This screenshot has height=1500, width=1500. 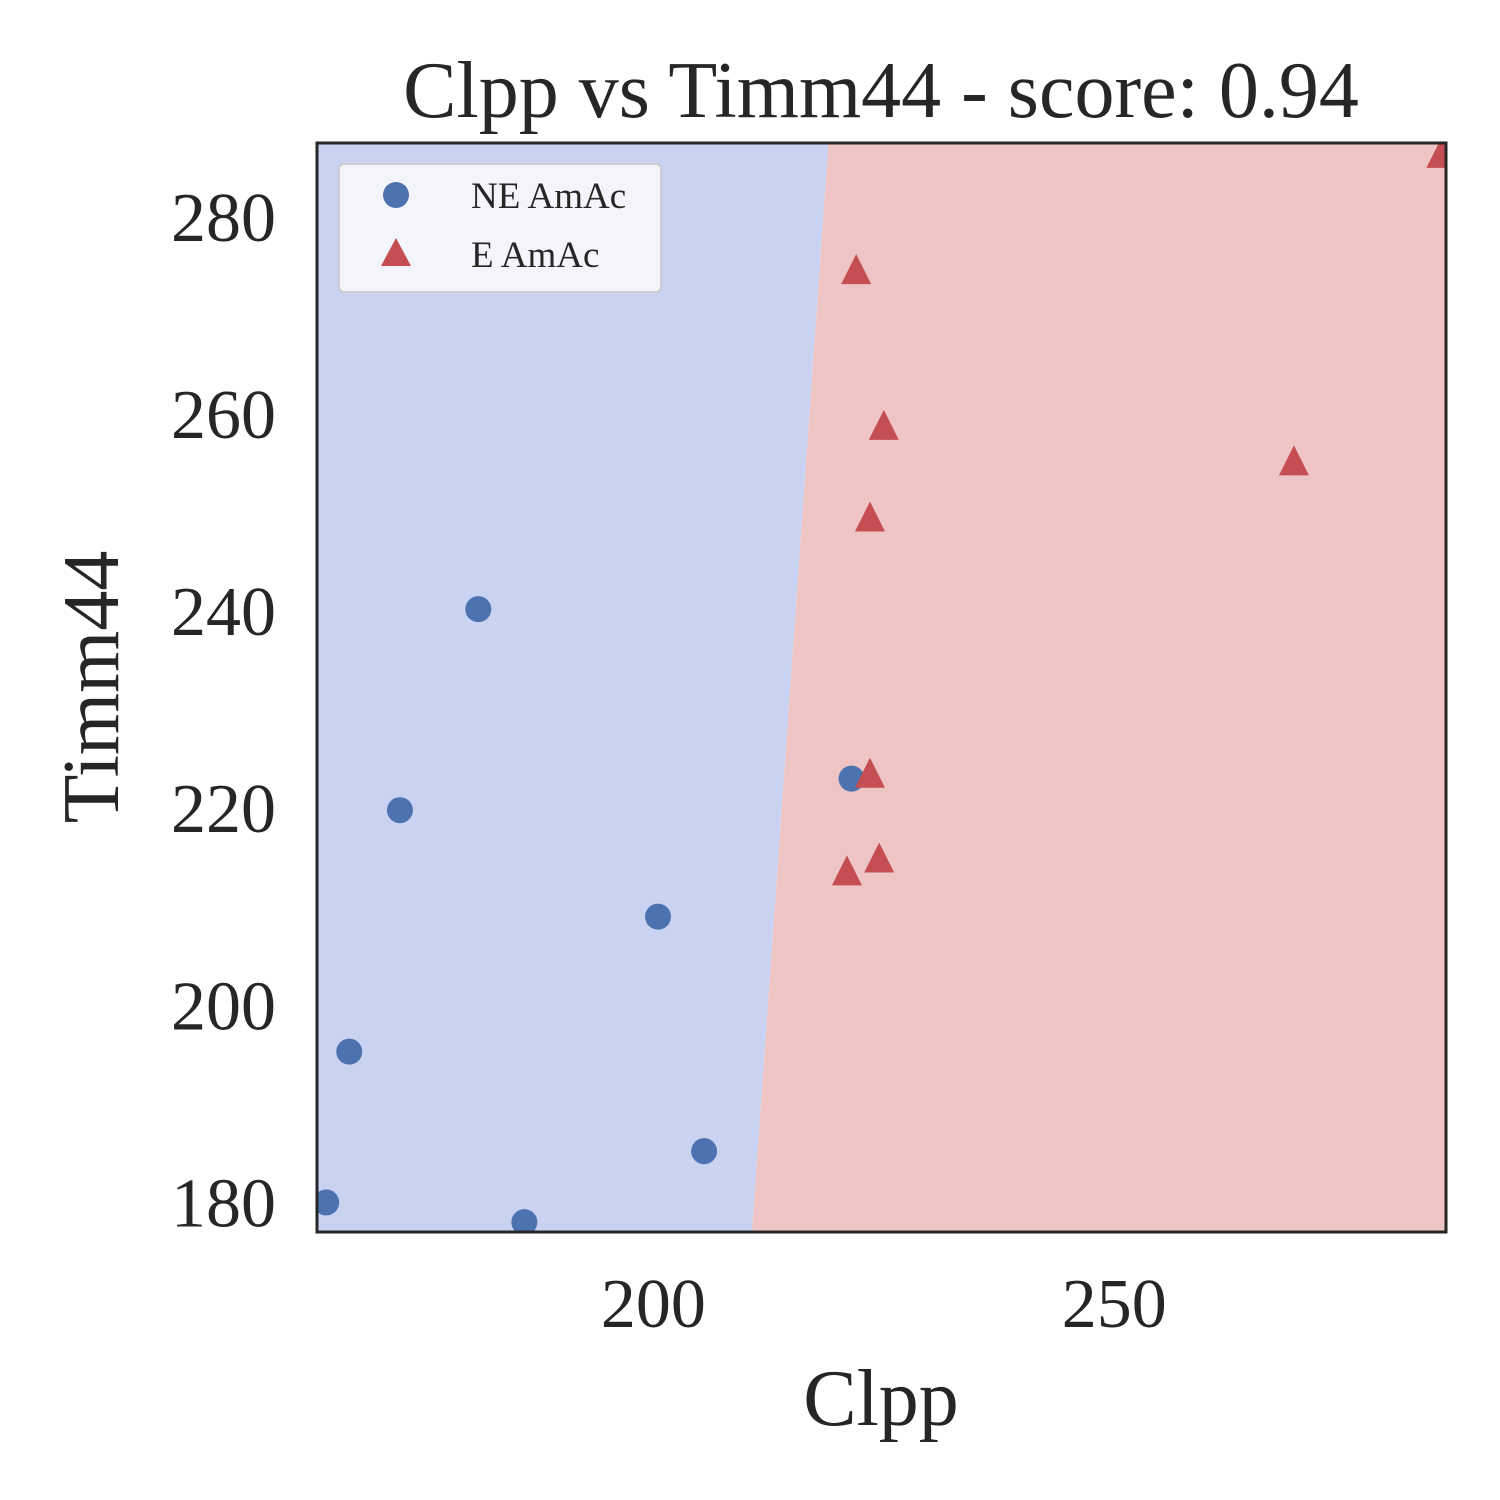 I want to click on x-tick-label: 250, so click(x=1114, y=1304).